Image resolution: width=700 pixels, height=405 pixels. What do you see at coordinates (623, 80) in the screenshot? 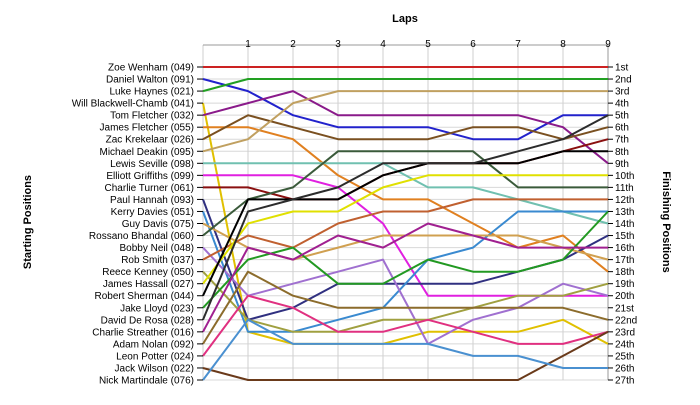
I see `finishing-position-label: 2nd` at bounding box center [623, 80].